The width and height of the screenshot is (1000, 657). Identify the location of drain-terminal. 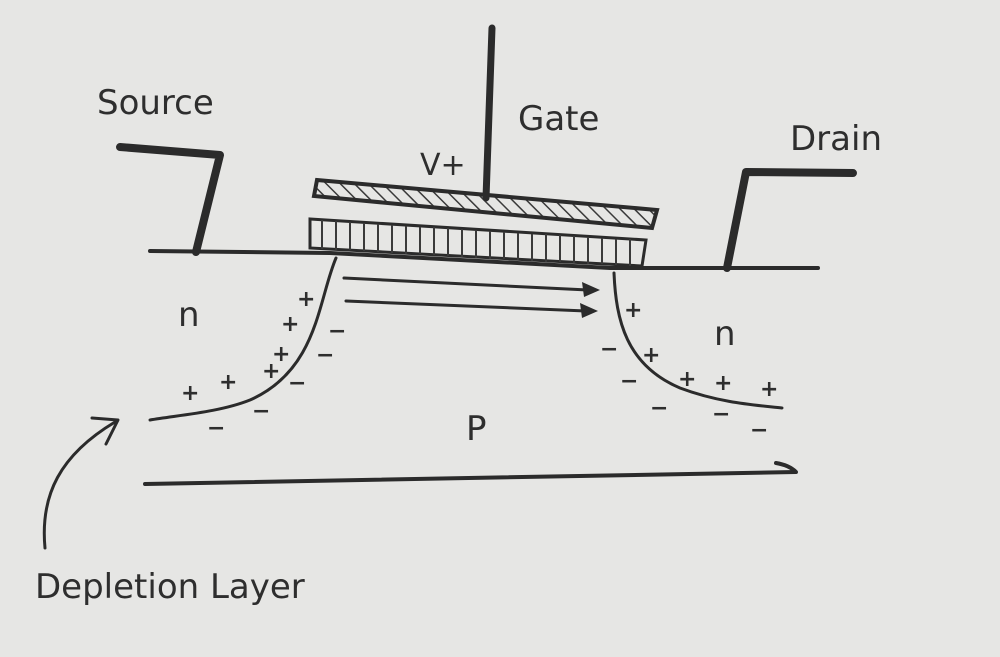
(790, 220).